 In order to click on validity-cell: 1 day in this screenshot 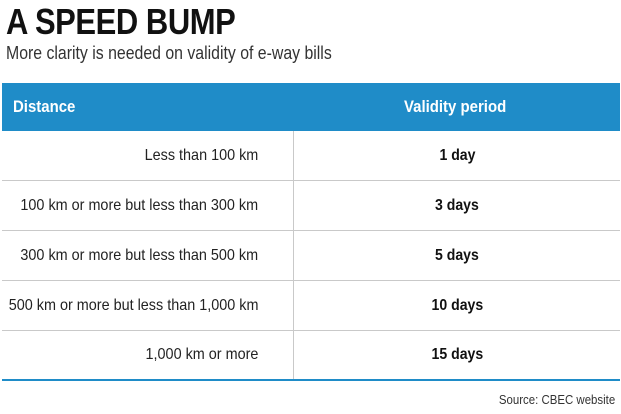, I will do `click(457, 155)`.